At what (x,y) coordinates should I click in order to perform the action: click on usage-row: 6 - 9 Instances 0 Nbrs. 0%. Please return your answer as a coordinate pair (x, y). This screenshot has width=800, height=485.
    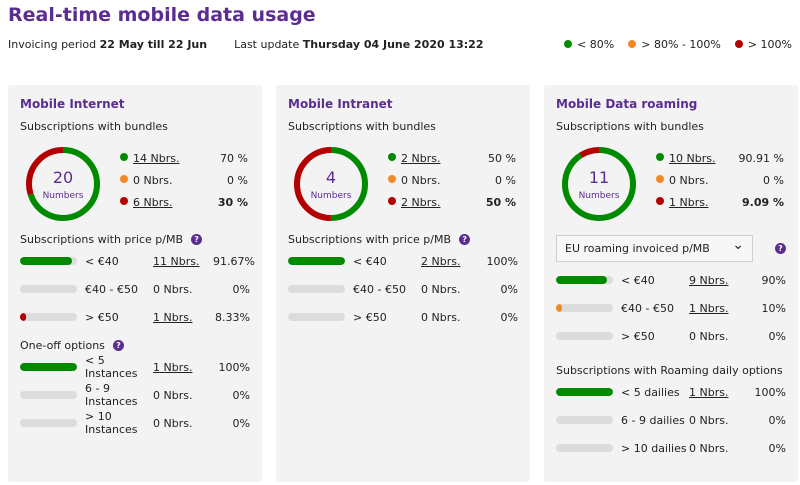
    Looking at the image, I should click on (135, 395).